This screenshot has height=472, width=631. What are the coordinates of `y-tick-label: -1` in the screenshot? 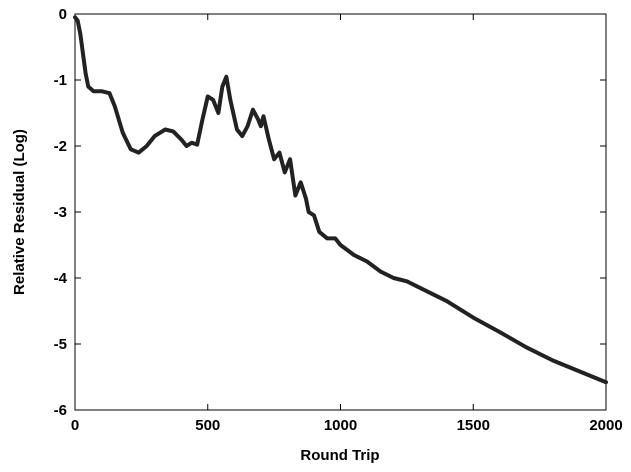 It's located at (60, 80).